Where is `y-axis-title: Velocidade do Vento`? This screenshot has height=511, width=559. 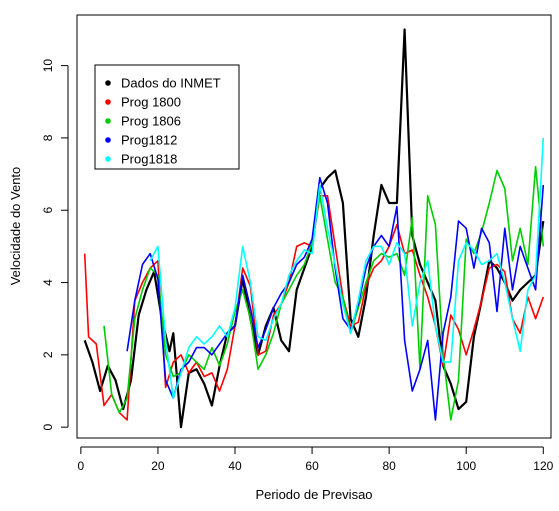 y-axis-title: Velocidade do Vento is located at coordinates (15, 226).